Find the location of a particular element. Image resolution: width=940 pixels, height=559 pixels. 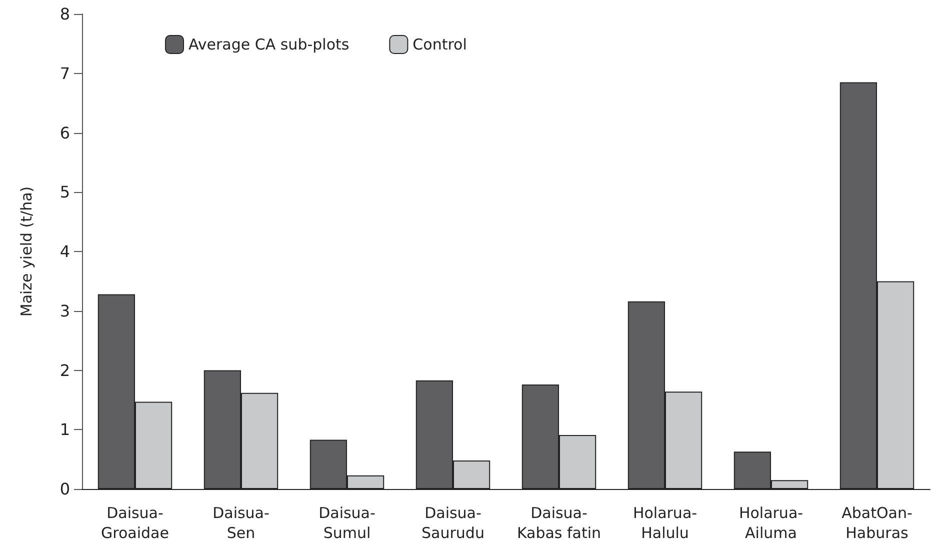

x-tick-label: Daisua- Groaidae is located at coordinates (135, 523).